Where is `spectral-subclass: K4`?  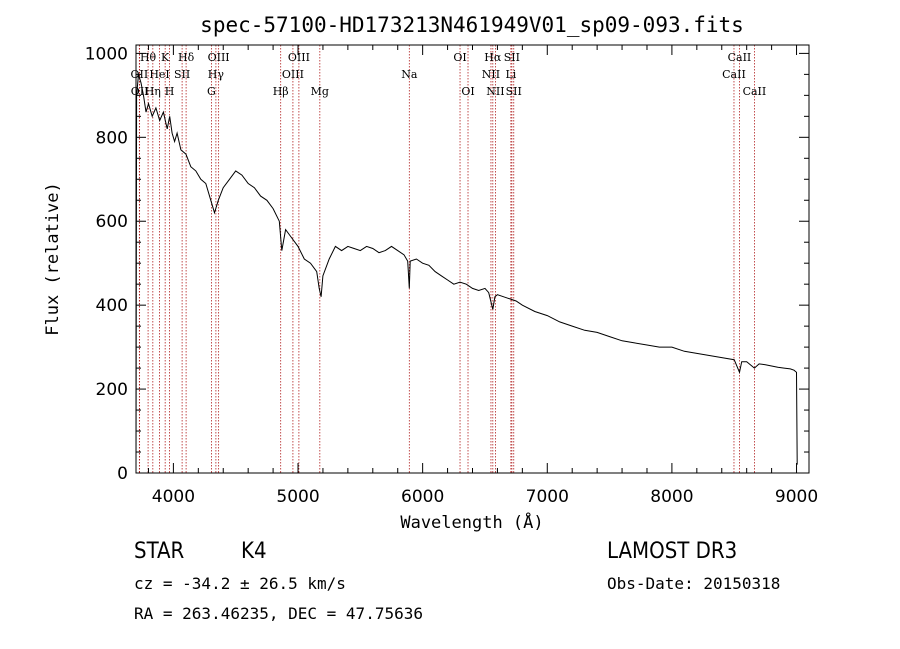
spectral-subclass: K4 is located at coordinates (254, 551).